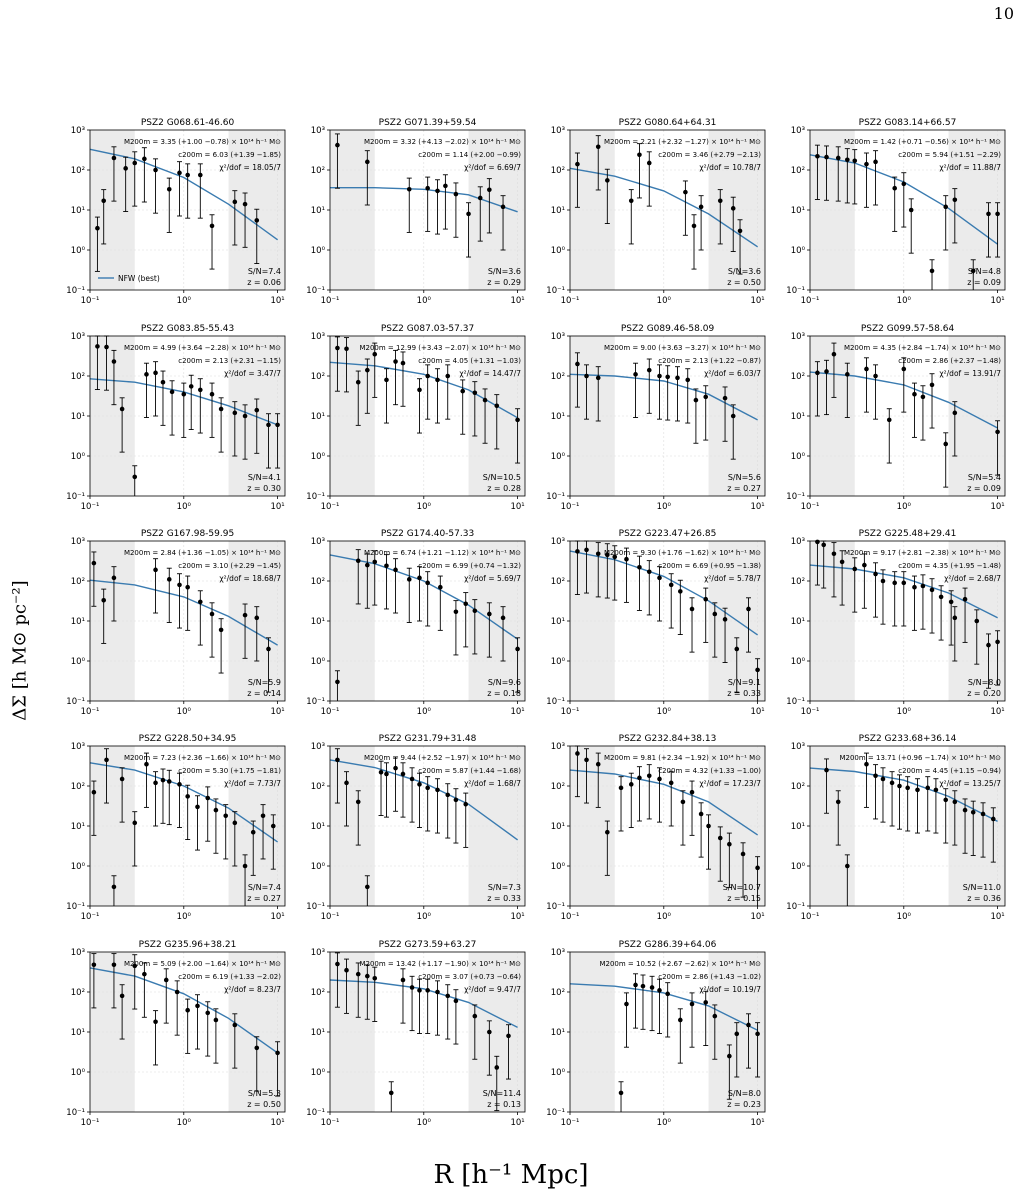  Describe the element at coordinates (970, 167) in the screenshot. I see `chi2-annotation: χ²/dof = 11.88/7` at that location.